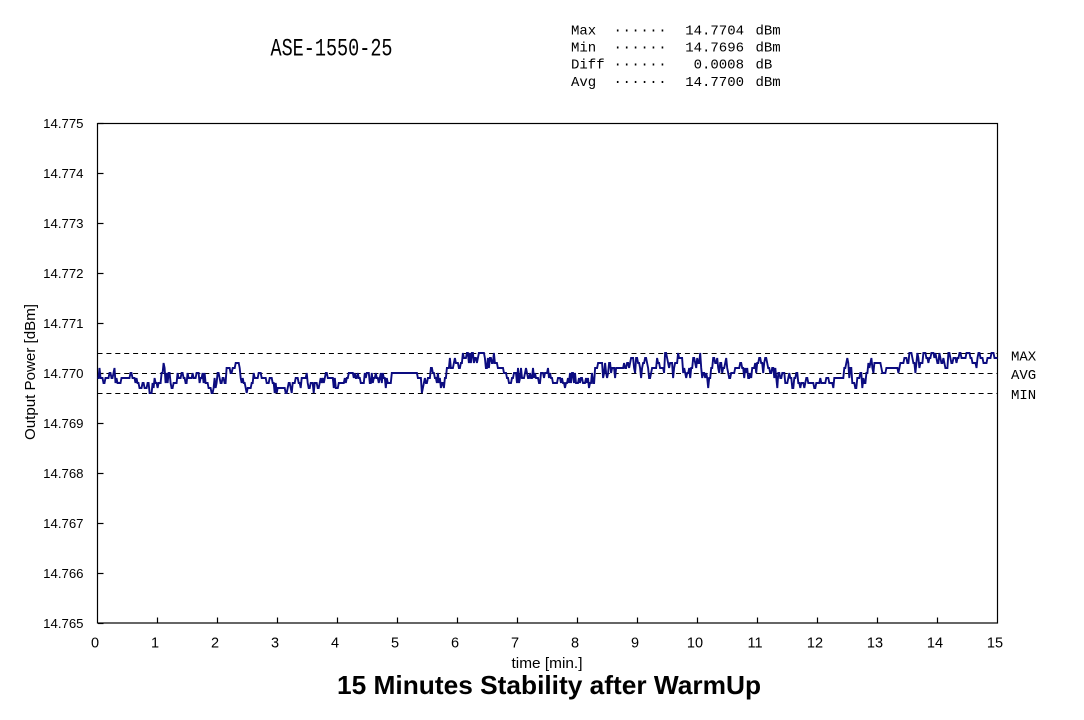 This screenshot has width=1084, height=720. What do you see at coordinates (714, 31) in the screenshot?
I see `svg-text: 14.7704` at bounding box center [714, 31].